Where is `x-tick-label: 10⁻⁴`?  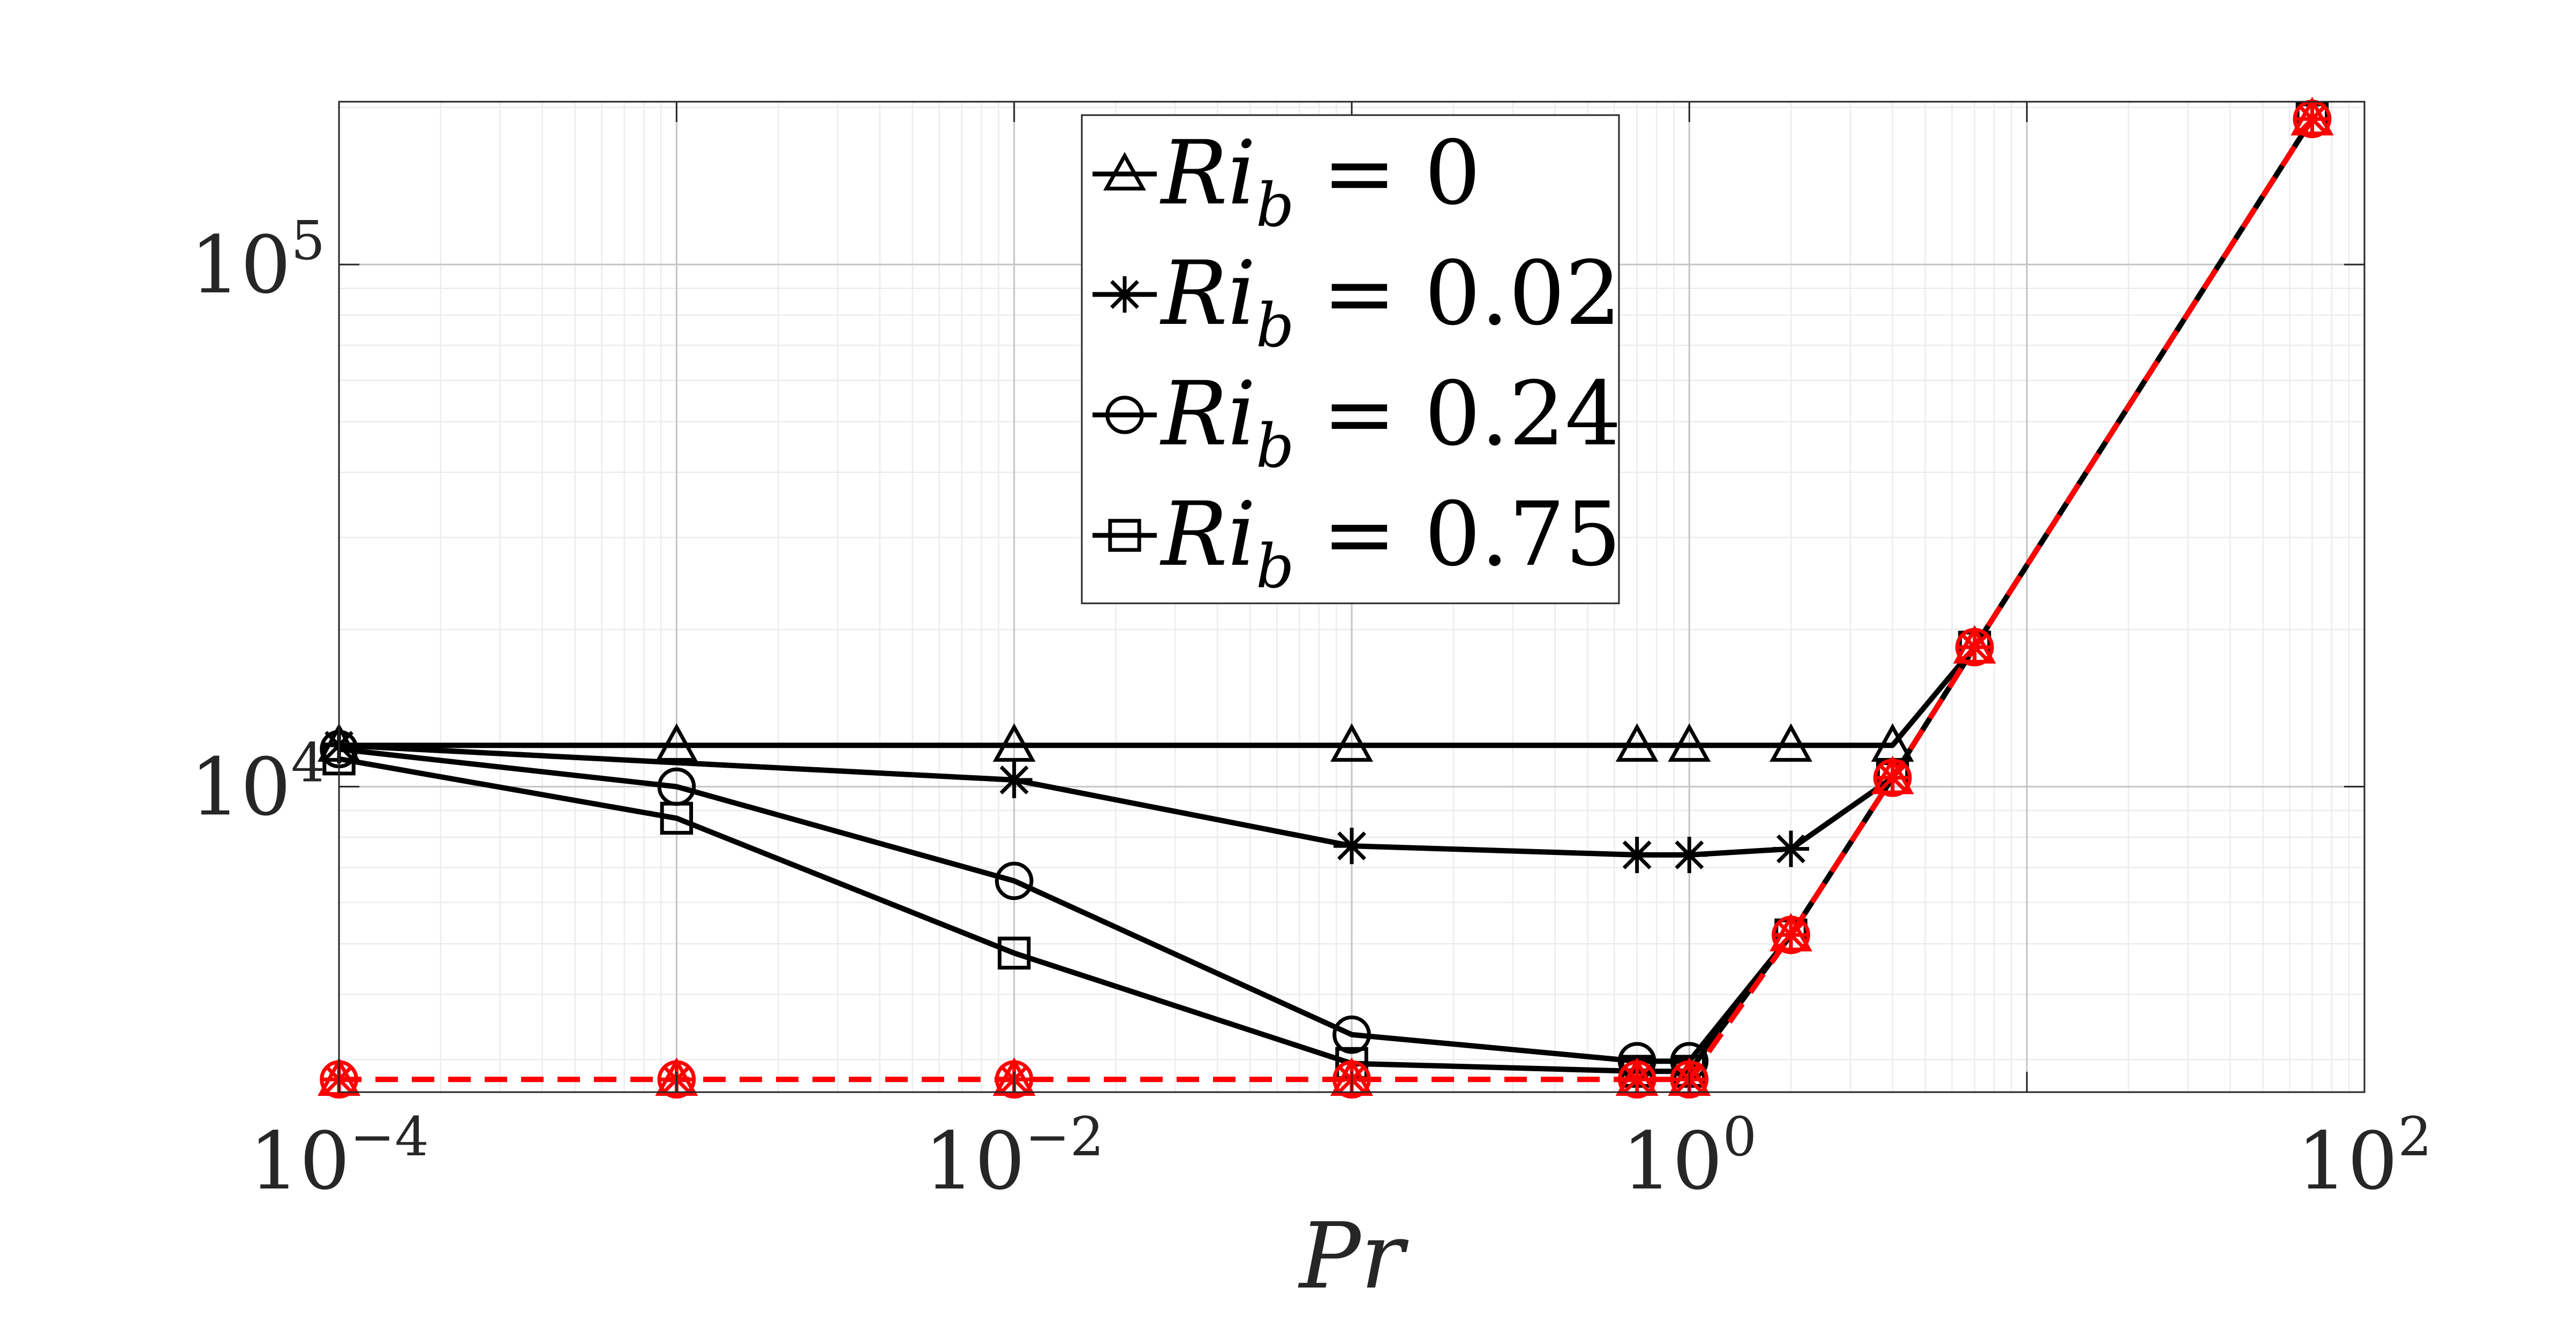 x-tick-label: 10⁻⁴ is located at coordinates (339, 1157).